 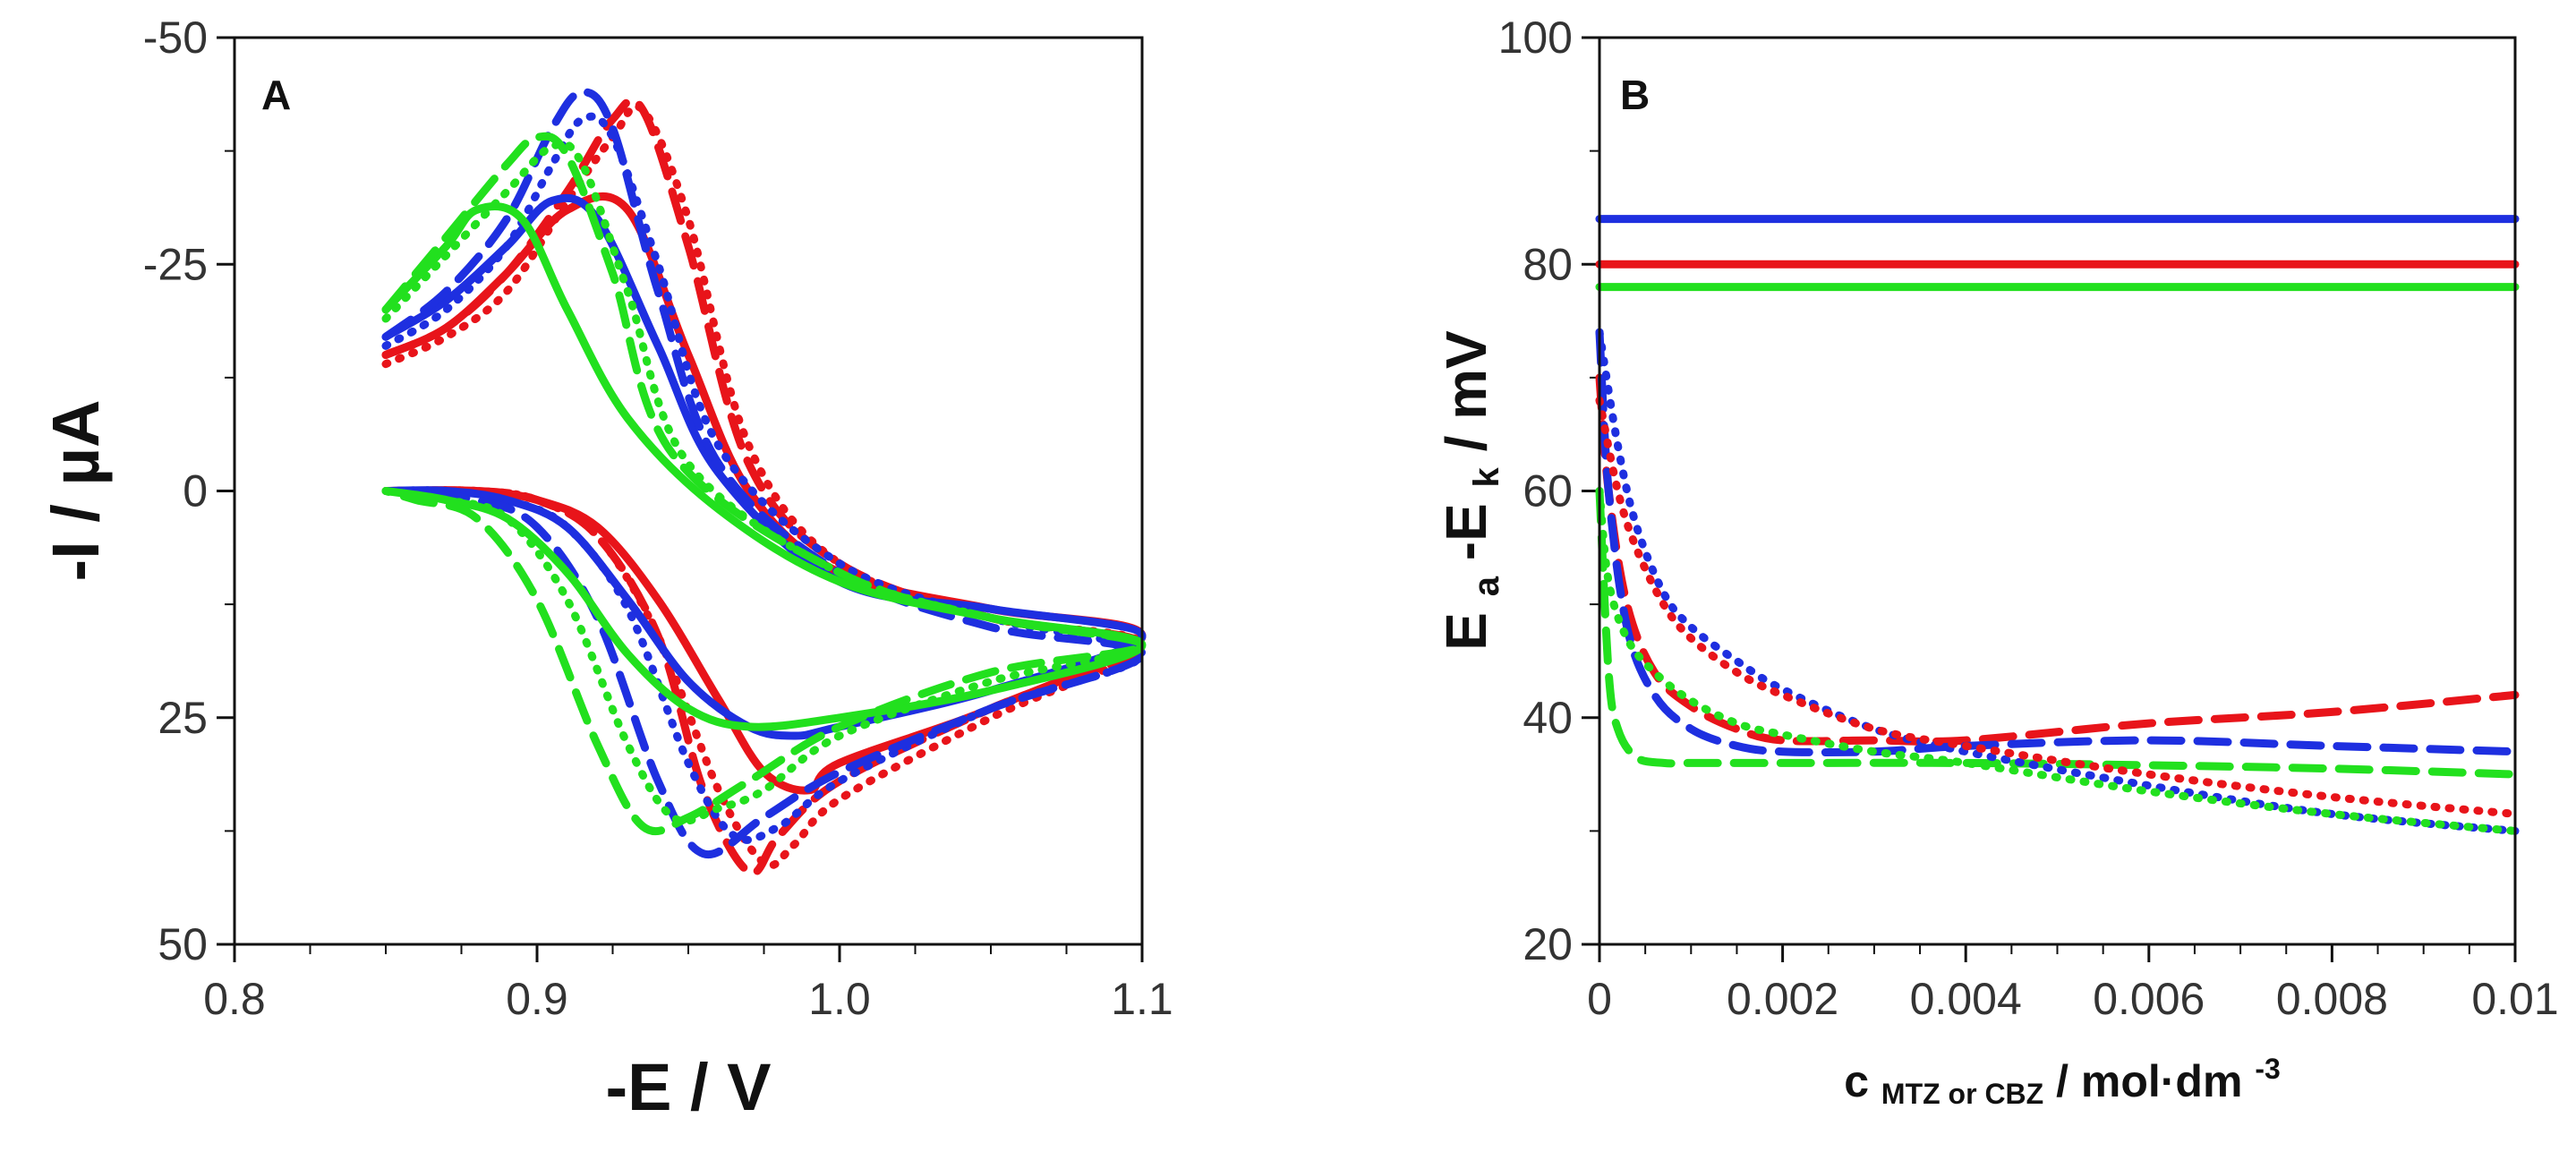 I want to click on panel-b-y-minus-e: -E, so click(x=1466, y=531).